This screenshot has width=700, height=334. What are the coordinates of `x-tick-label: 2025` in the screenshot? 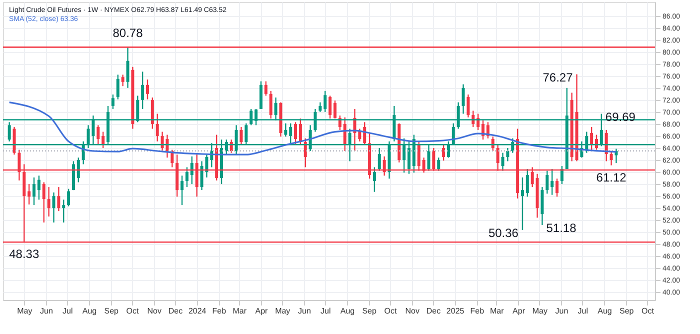 It's located at (455, 311).